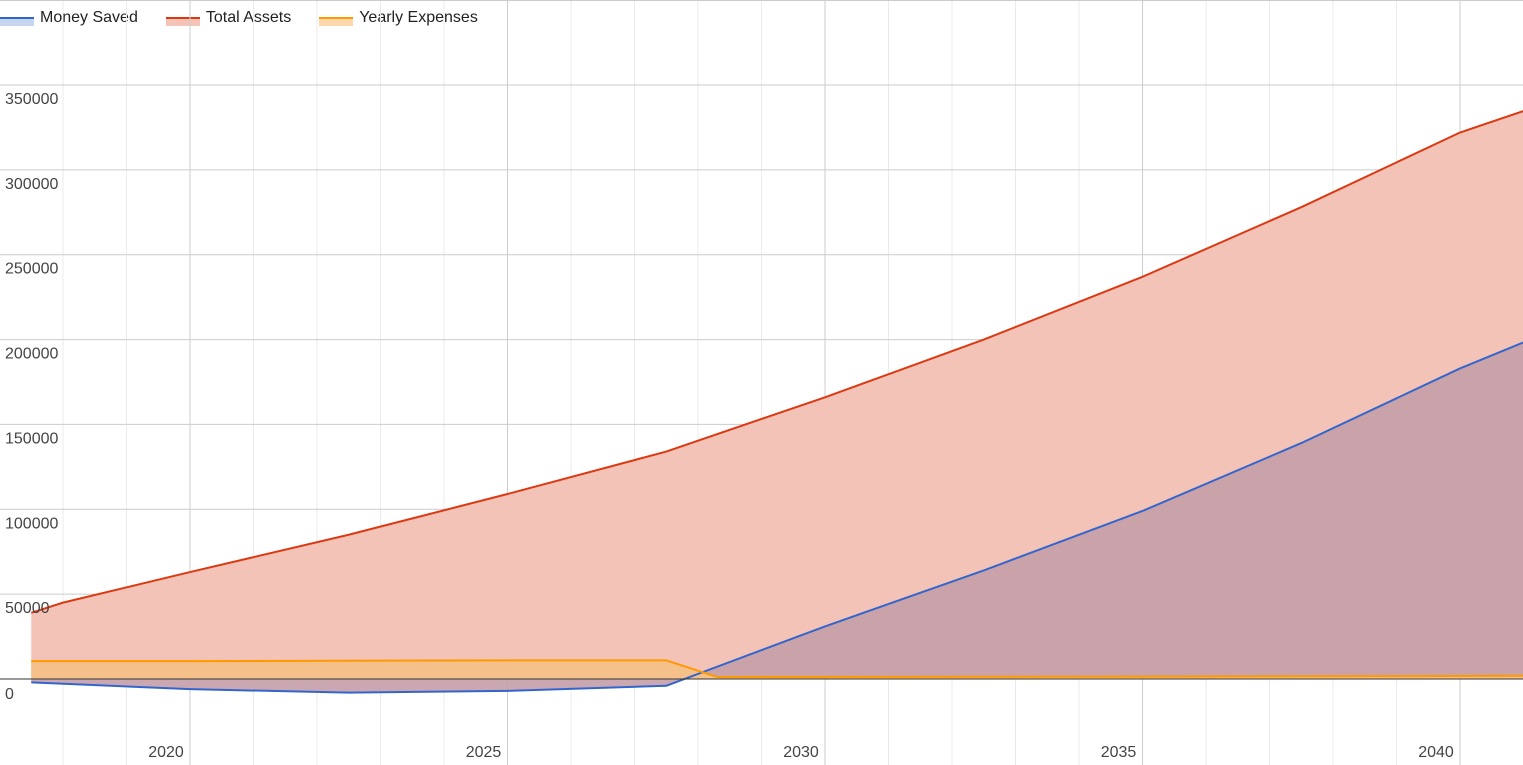  What do you see at coordinates (89, 17) in the screenshot?
I see `legend-label-money-saved: Money Saved` at bounding box center [89, 17].